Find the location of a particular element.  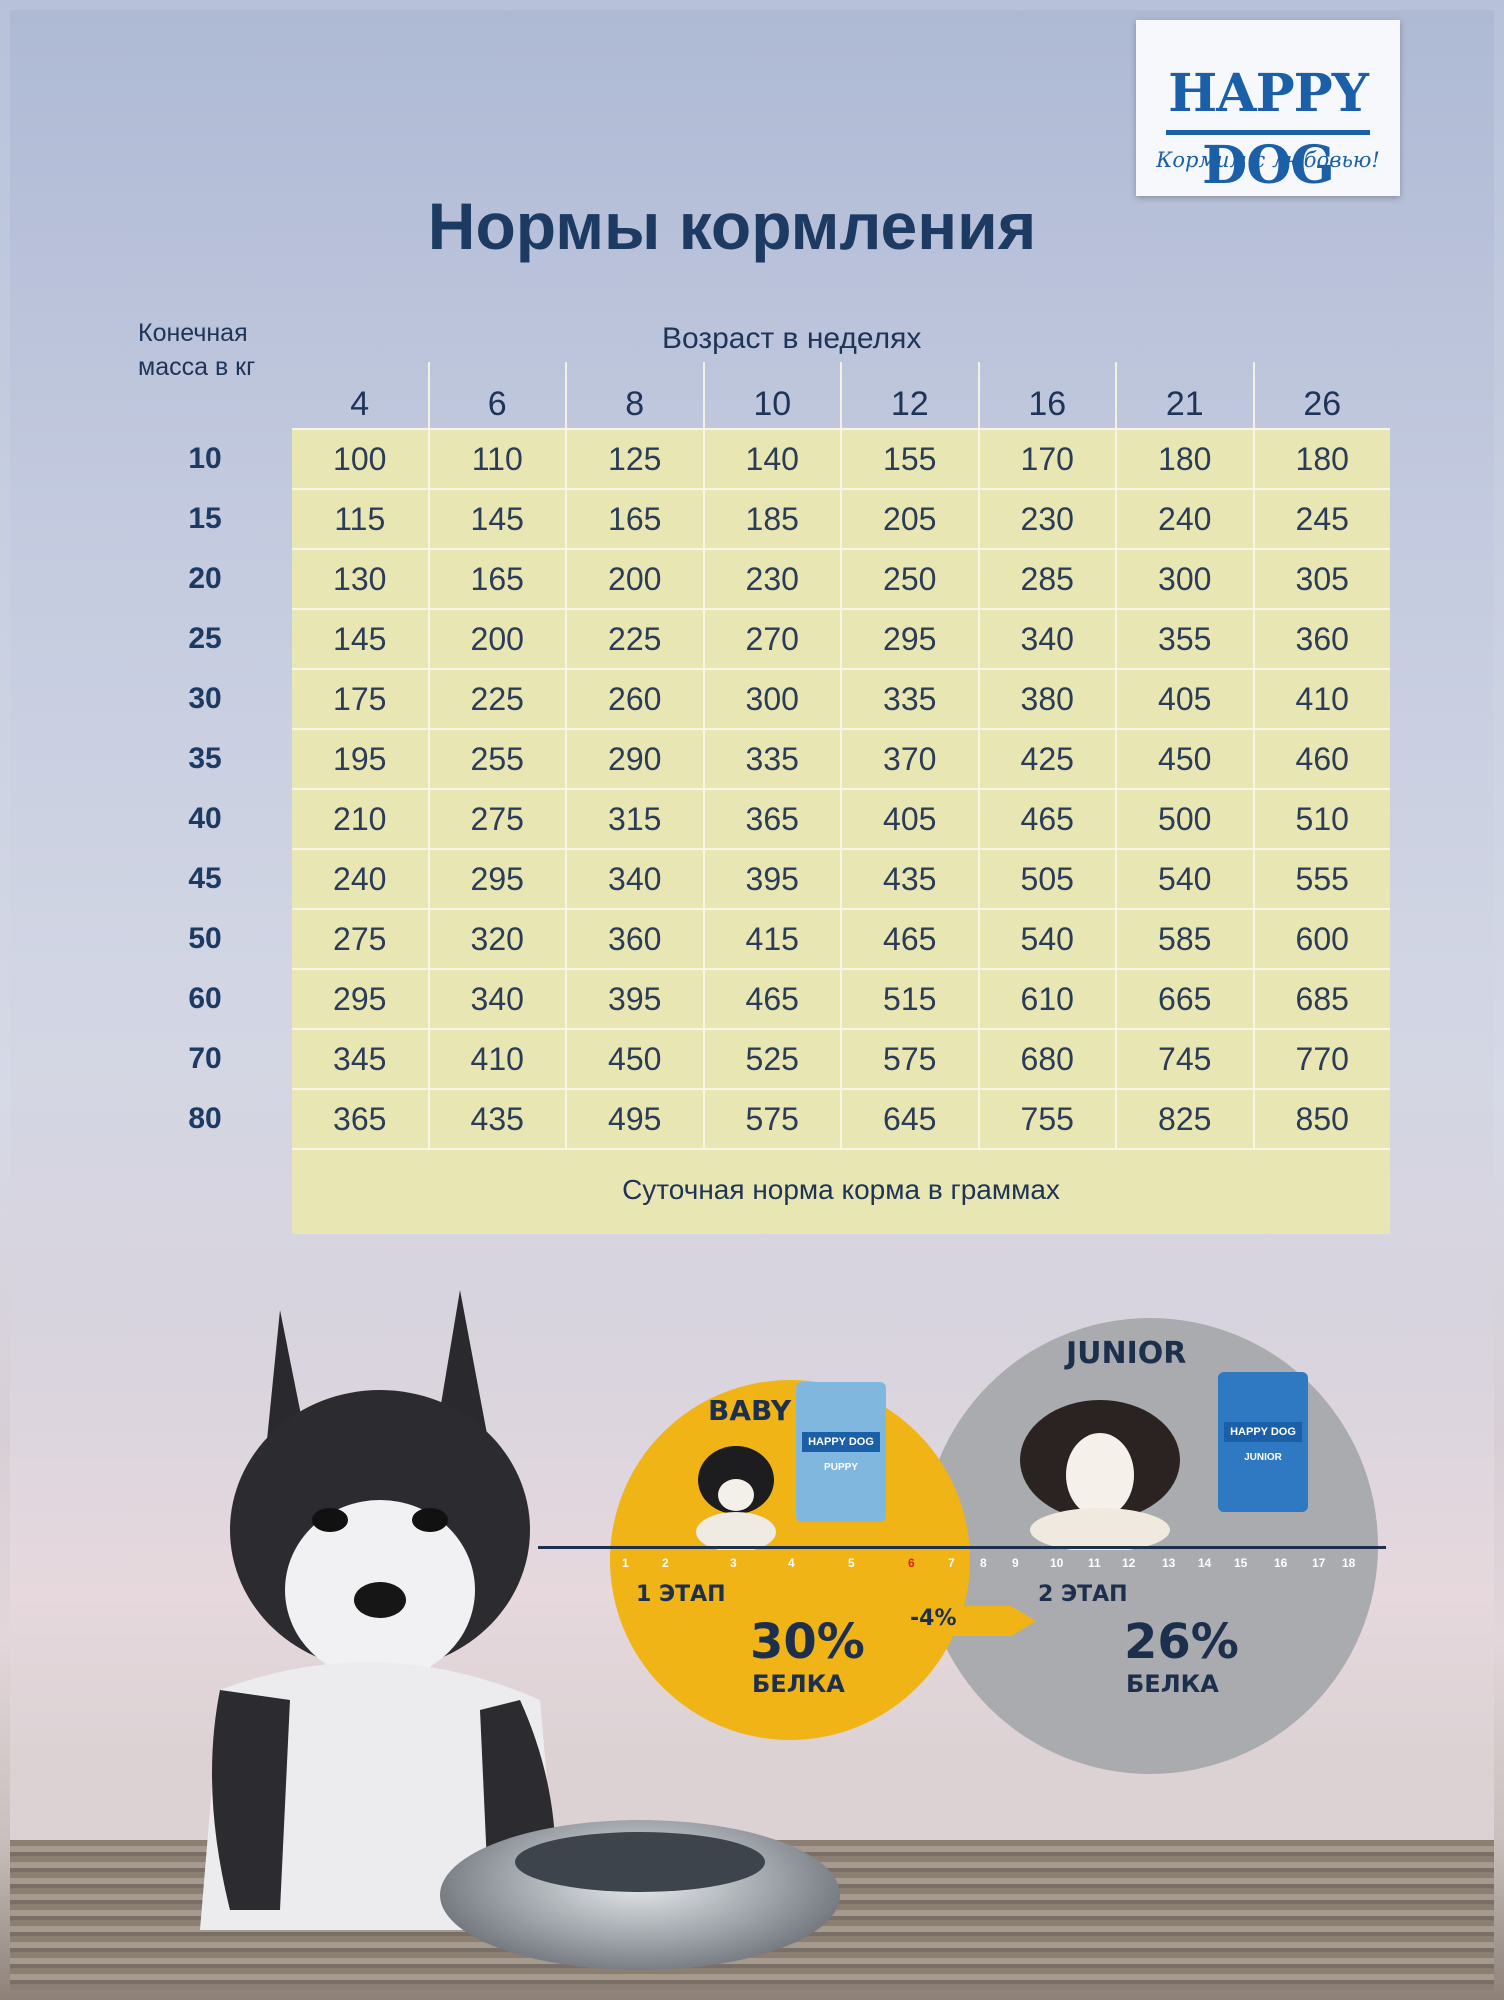

weight-label: 45 is located at coordinates (205, 878).